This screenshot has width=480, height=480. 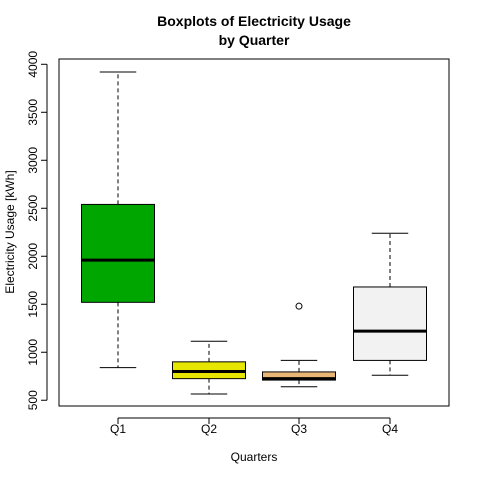 I want to click on x-tick-label: Q4, so click(x=390, y=429).